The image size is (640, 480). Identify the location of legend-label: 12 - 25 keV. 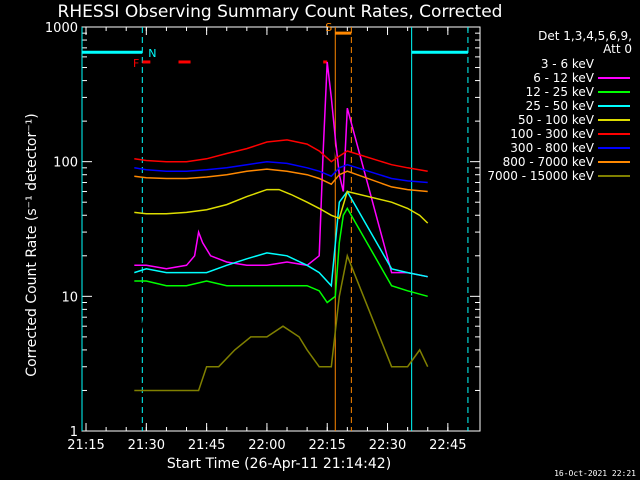
(560, 92).